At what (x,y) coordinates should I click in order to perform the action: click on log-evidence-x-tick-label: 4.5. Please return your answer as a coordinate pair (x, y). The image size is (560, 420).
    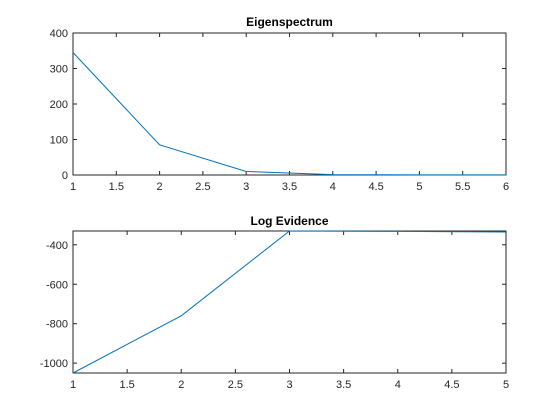
    Looking at the image, I should click on (451, 385).